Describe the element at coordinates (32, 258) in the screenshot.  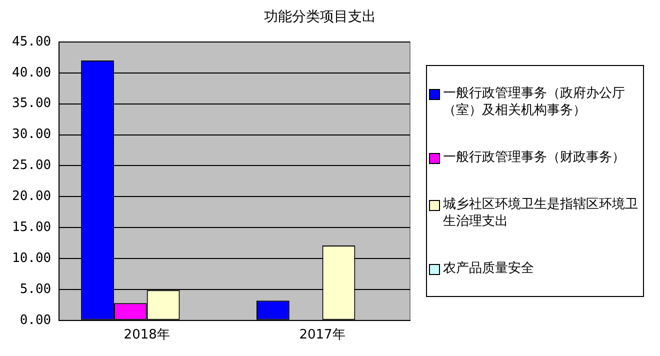
I see `y-tick-label: 10.00` at that location.